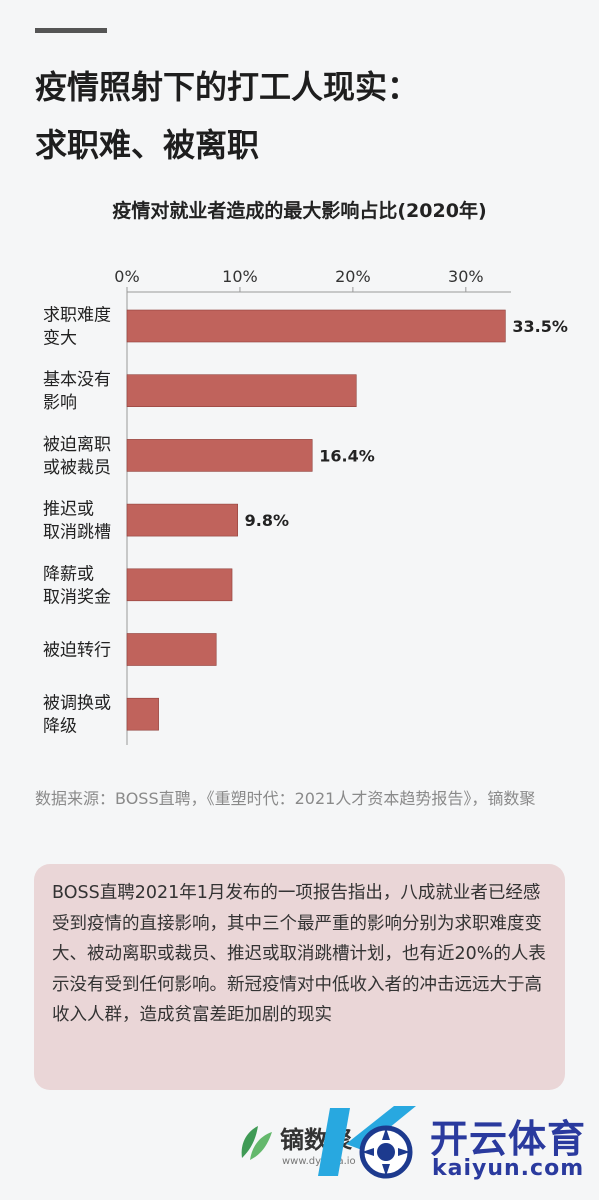  Describe the element at coordinates (305, 116) in the screenshot. I see `page-title: 疫情照射下的打工人现实： 求职难、被离职` at that location.